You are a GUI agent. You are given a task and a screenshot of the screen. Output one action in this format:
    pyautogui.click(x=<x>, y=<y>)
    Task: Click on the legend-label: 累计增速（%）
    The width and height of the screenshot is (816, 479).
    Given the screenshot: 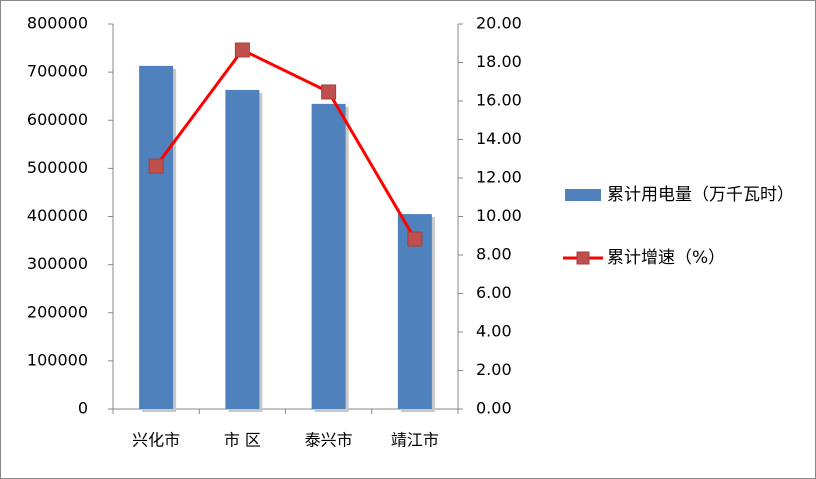 What is the action you would take?
    pyautogui.click(x=666, y=258)
    